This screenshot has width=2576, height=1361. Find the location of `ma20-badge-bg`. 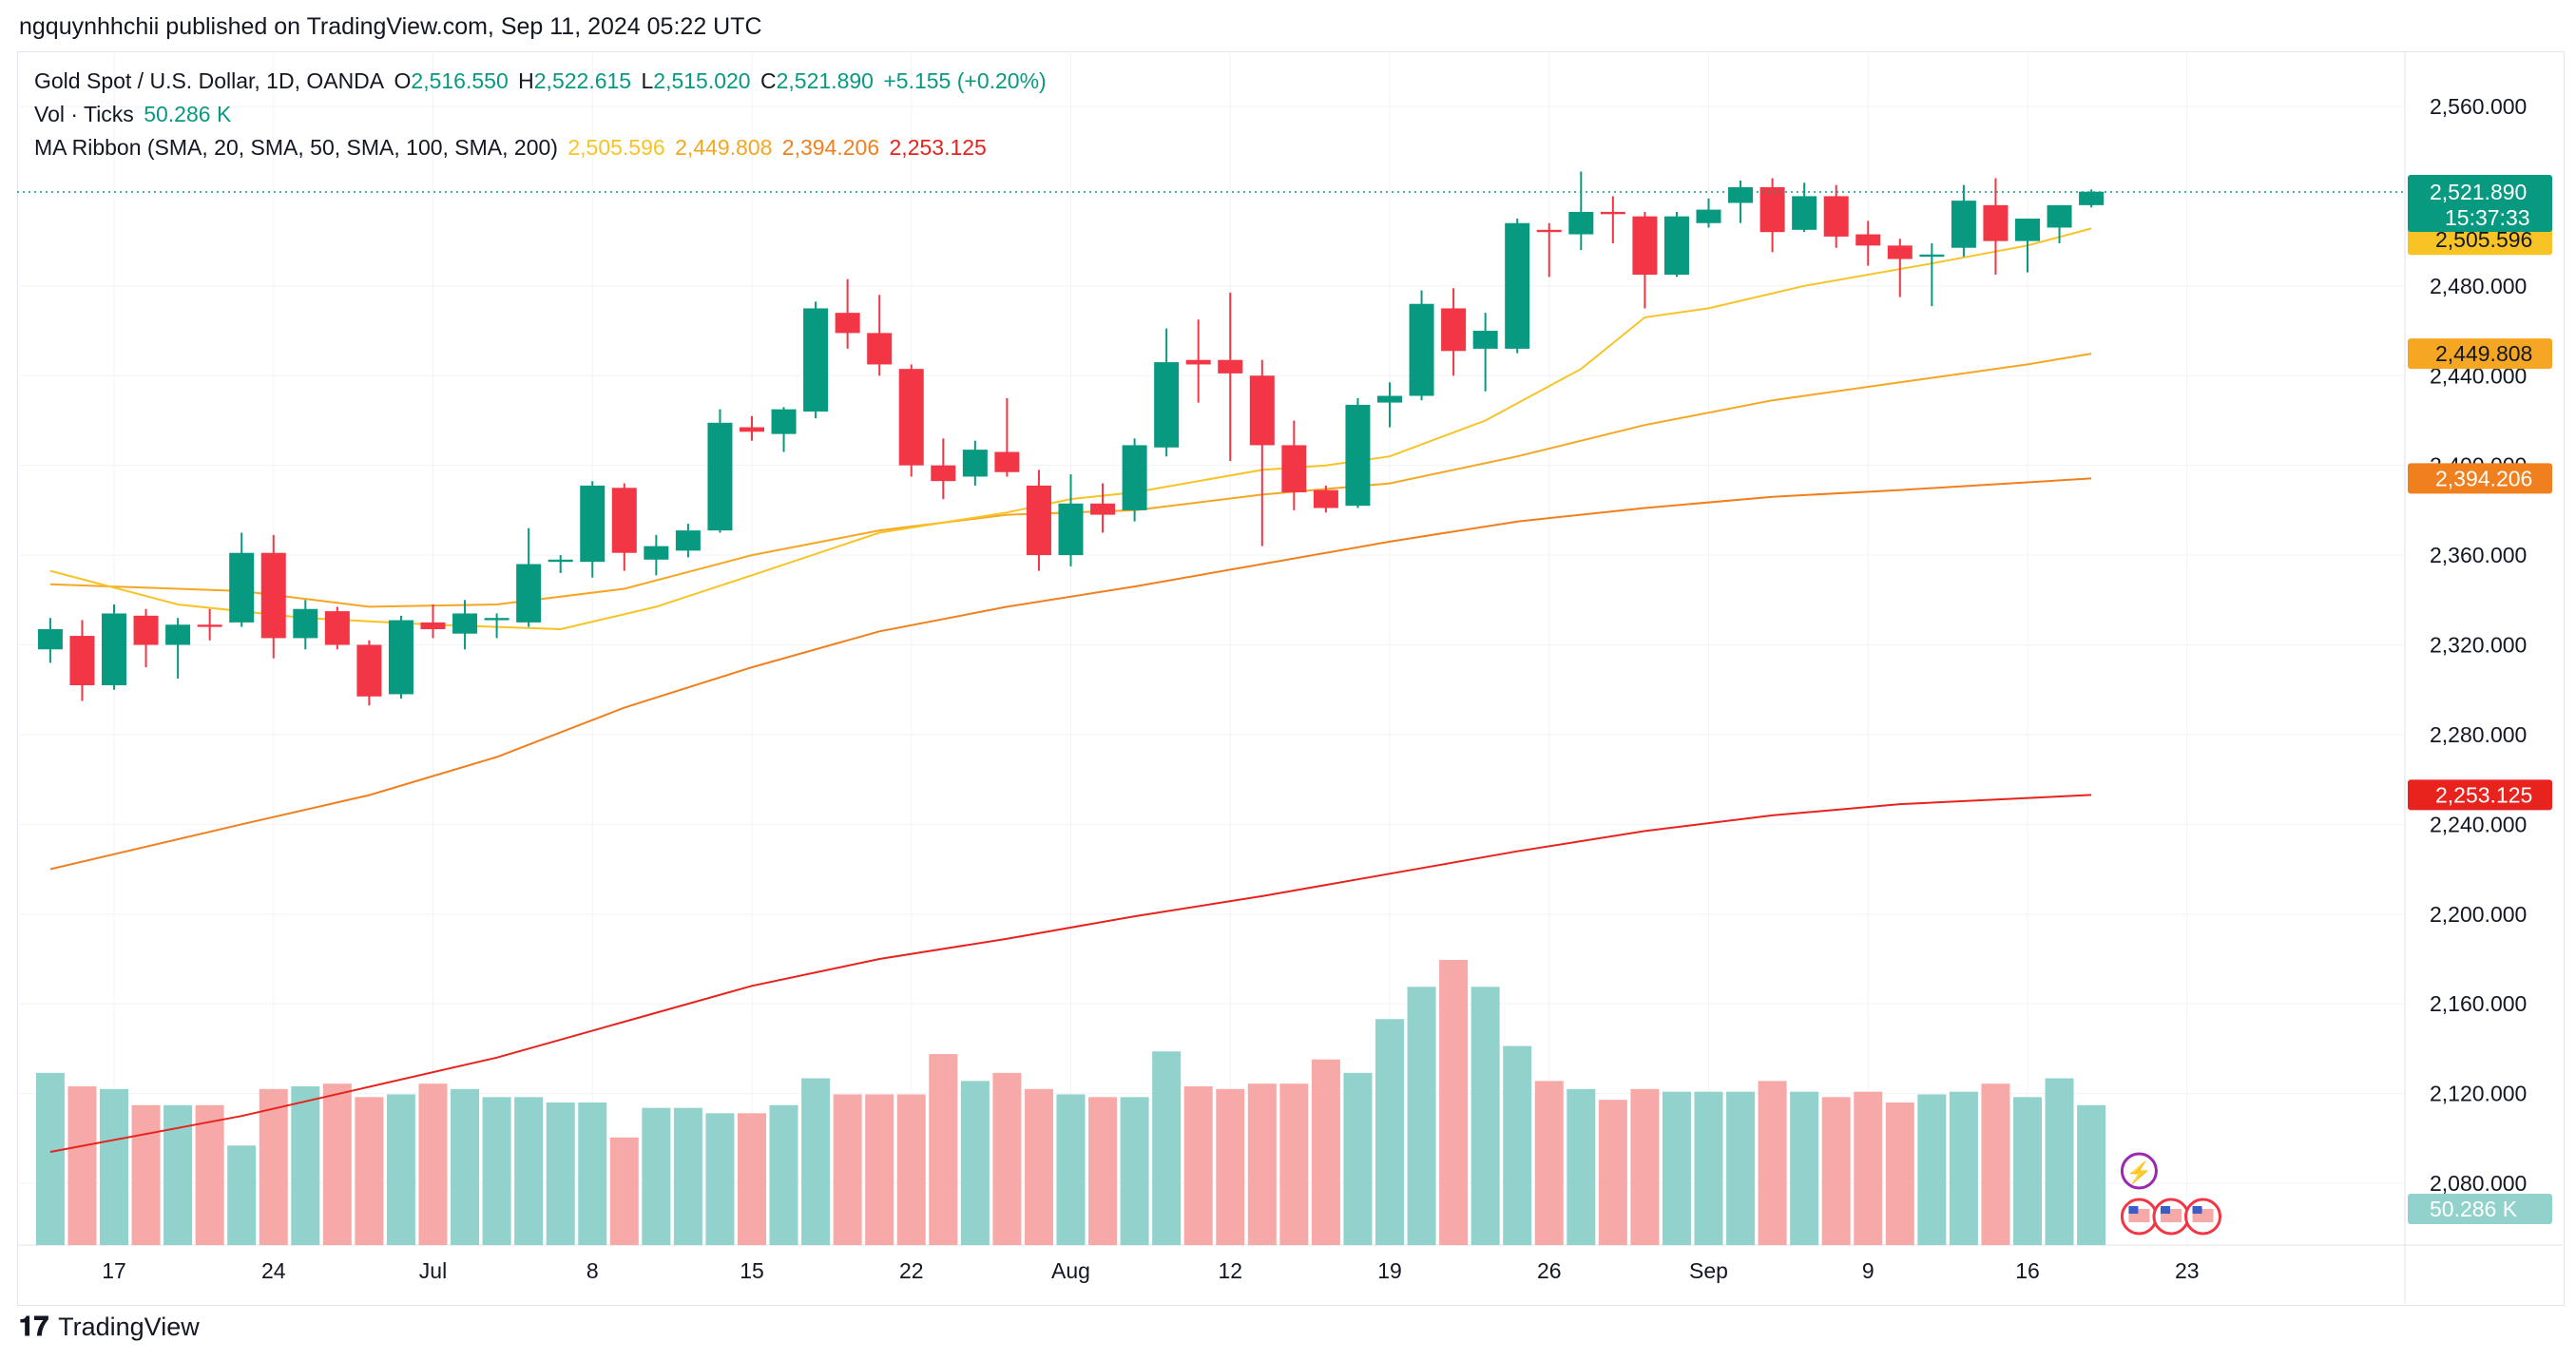

ma20-badge-bg is located at coordinates (2480, 240).